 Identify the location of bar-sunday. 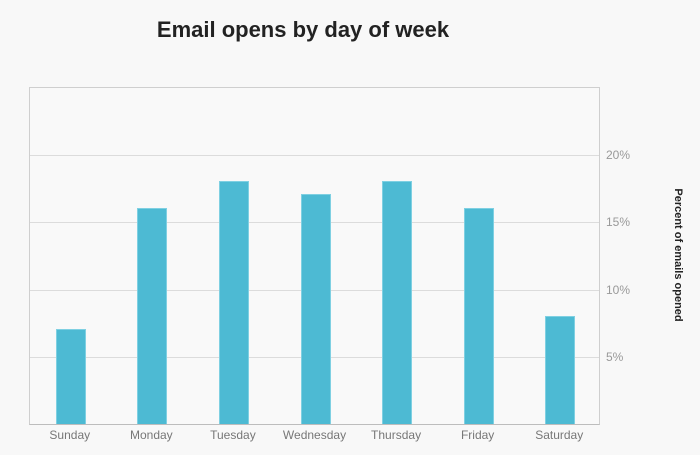
(70, 376).